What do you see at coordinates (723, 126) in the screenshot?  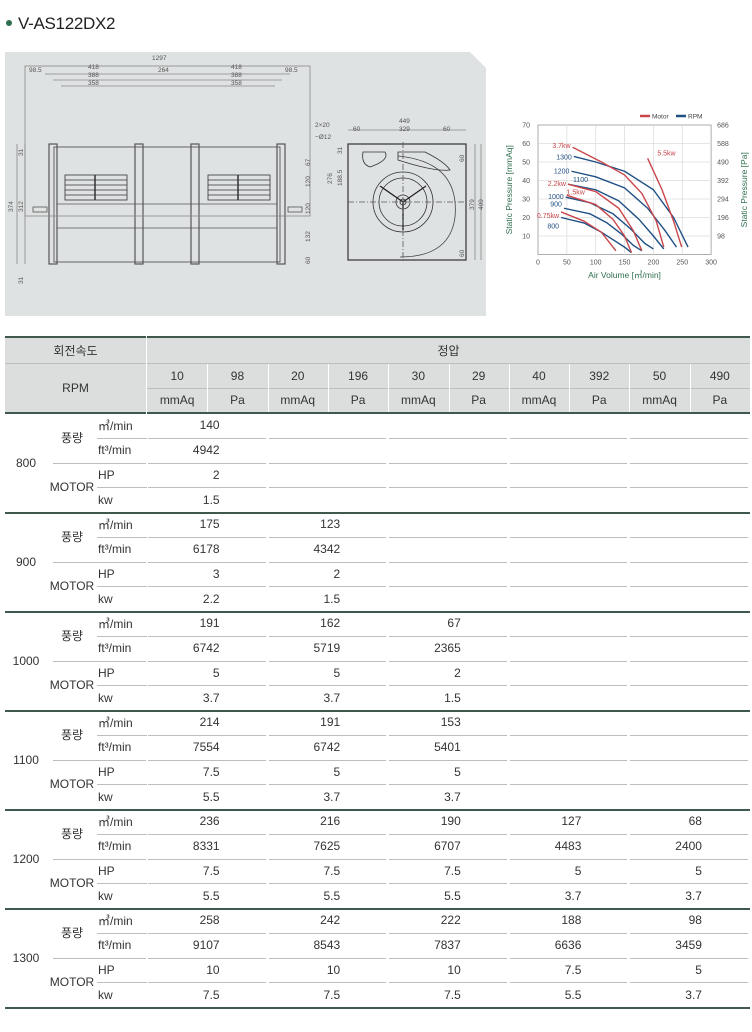 I see `y-right-tick-label: 686` at bounding box center [723, 126].